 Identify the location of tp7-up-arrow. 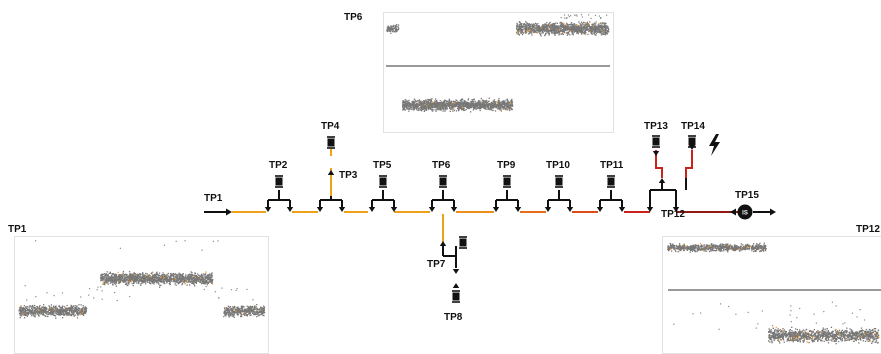
(443, 243).